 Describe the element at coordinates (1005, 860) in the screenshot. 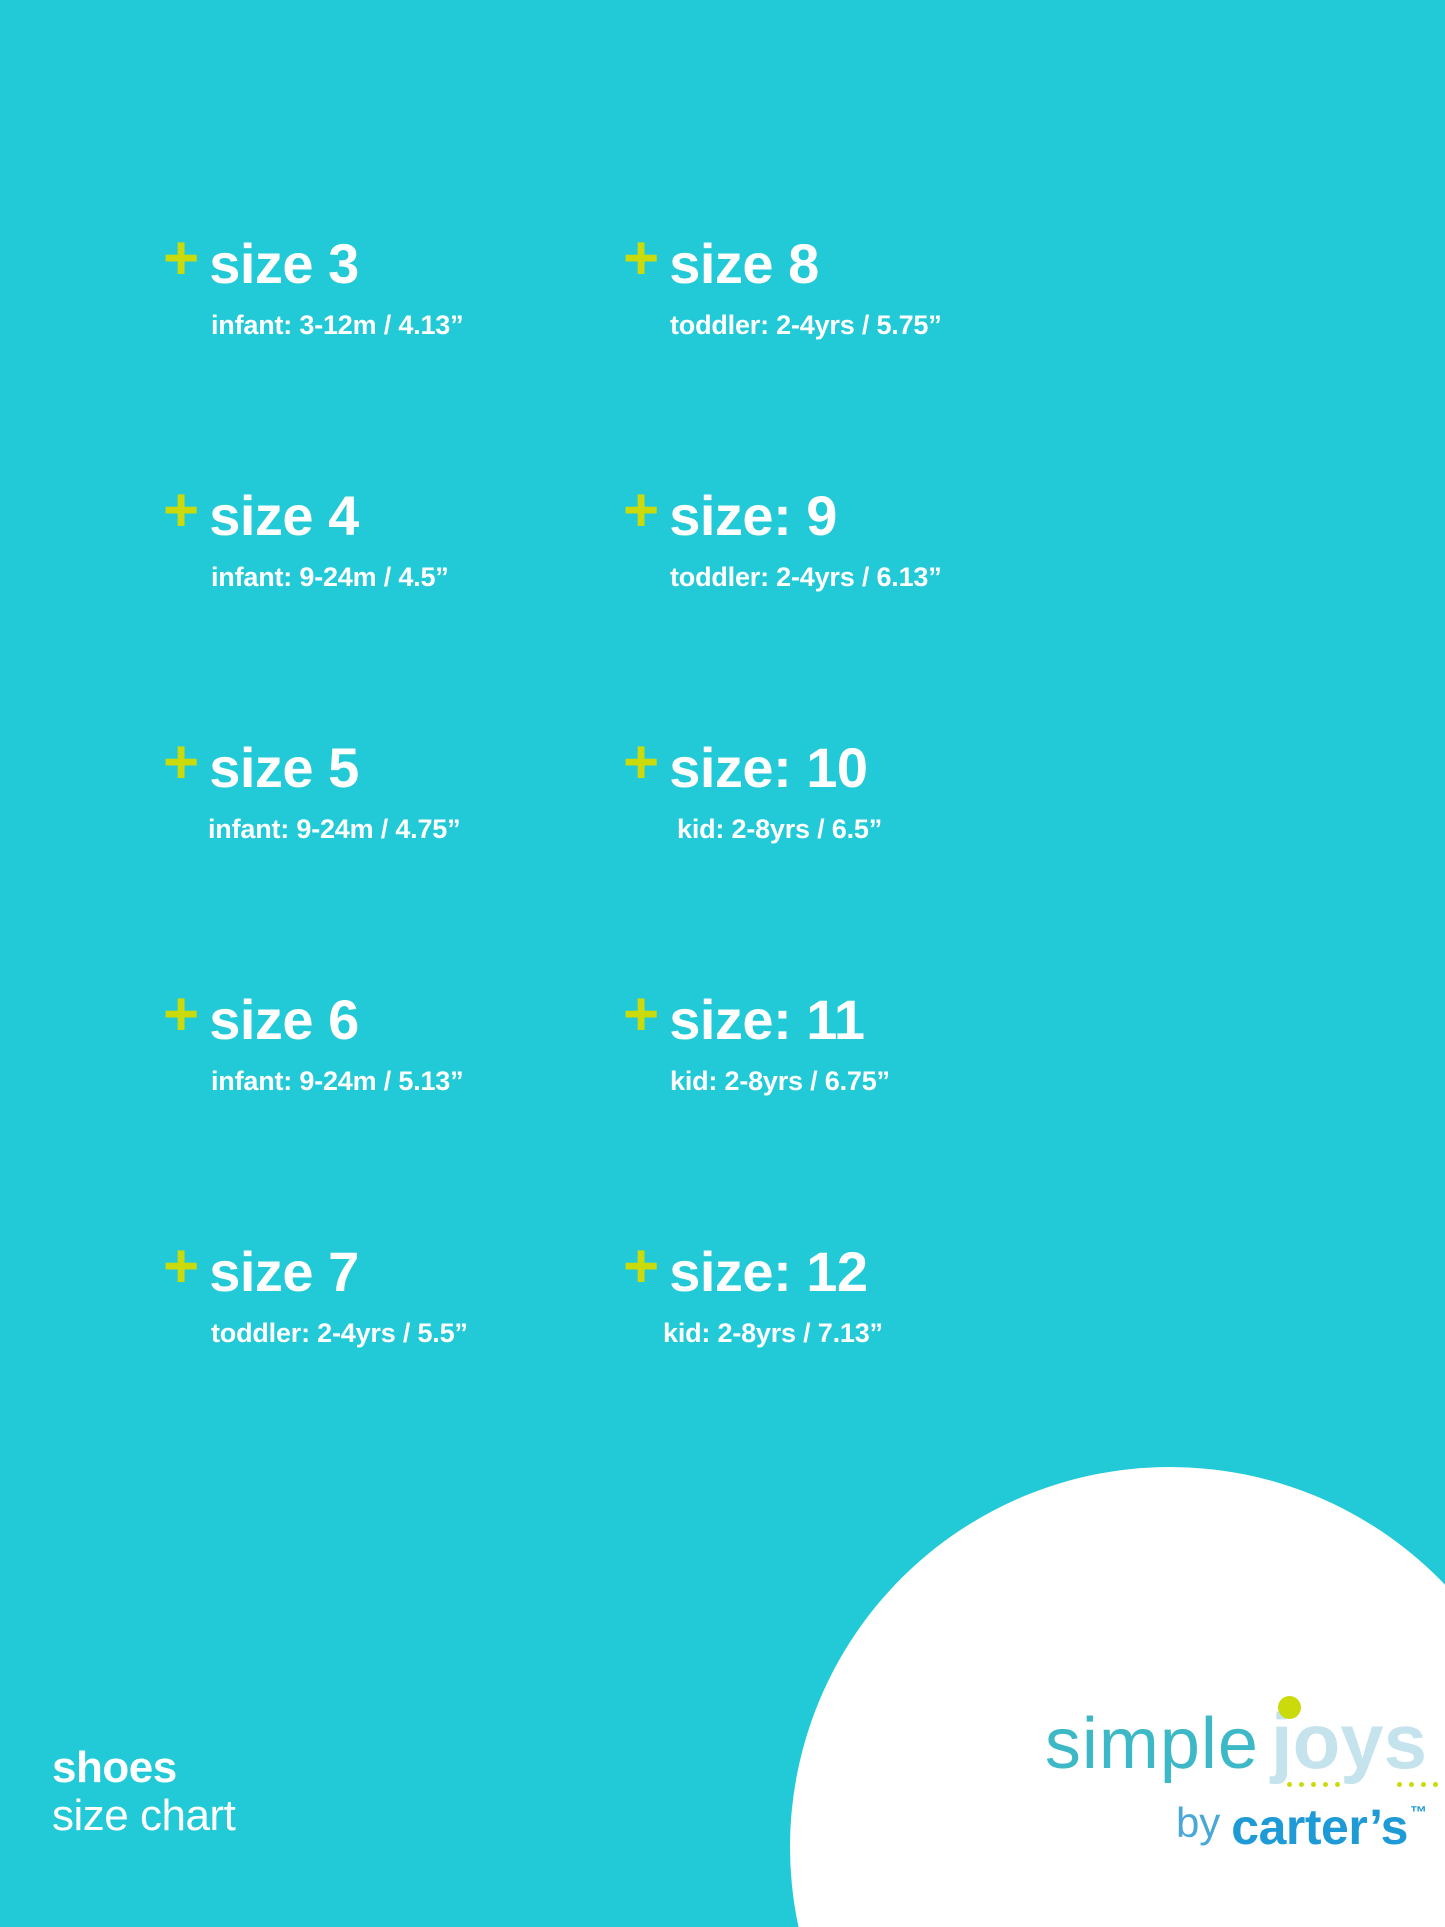

I see `size-entry: + size: 10 kid: 2-8yrs / 6.5”` at that location.